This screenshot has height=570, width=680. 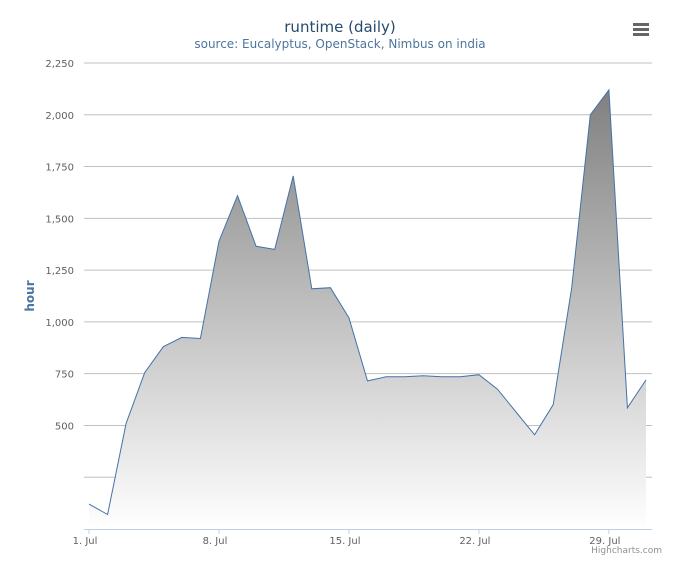 I want to click on y-tick-label: 1,750, so click(x=59, y=168).